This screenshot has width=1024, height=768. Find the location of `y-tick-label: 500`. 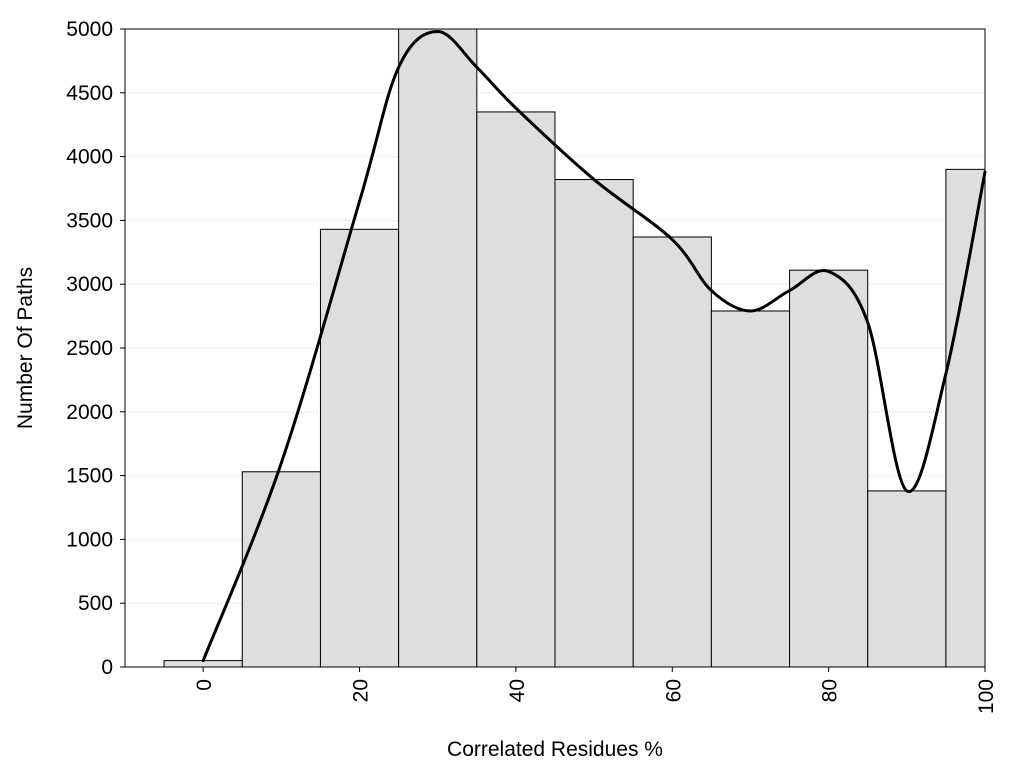

y-tick-label: 500 is located at coordinates (95, 603).